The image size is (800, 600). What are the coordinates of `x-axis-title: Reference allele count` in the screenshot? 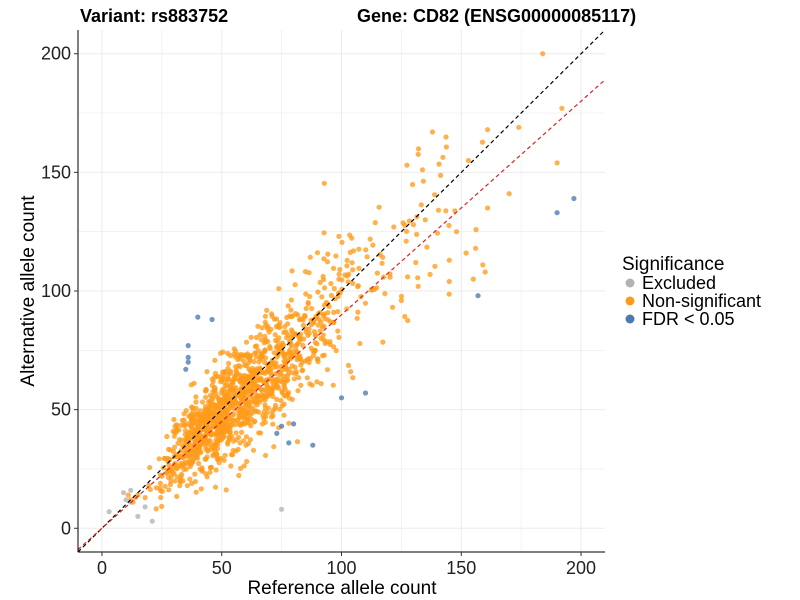 It's located at (342, 588).